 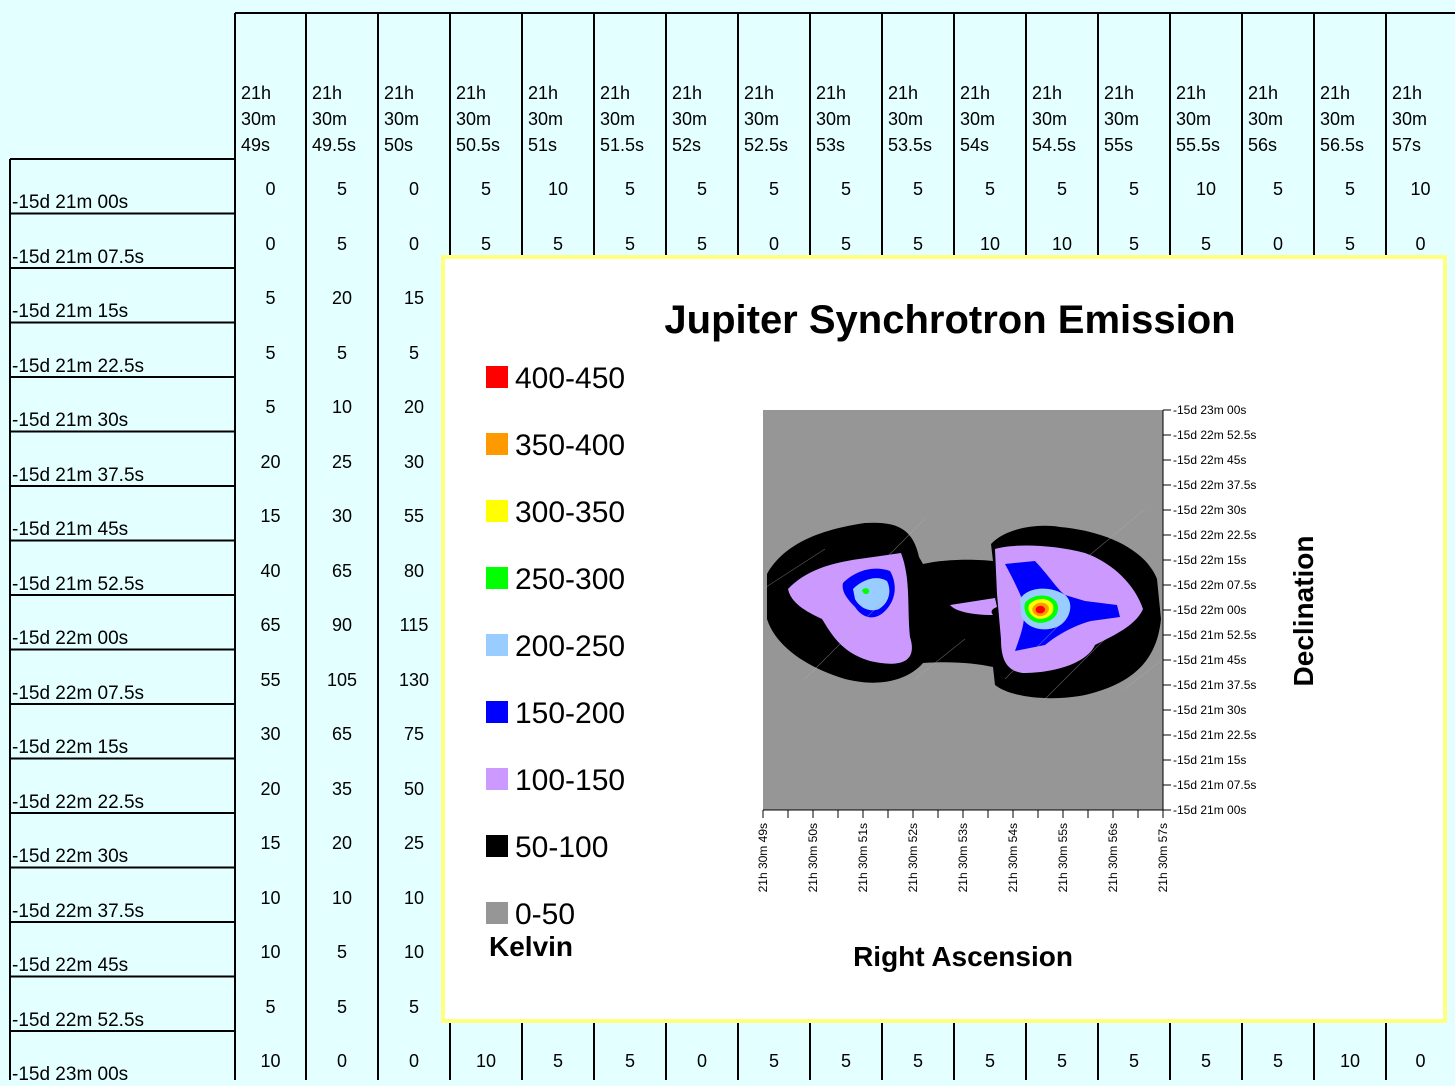 What do you see at coordinates (622, 119) in the screenshot?
I see `column-header: 21h 30m 51.5s` at bounding box center [622, 119].